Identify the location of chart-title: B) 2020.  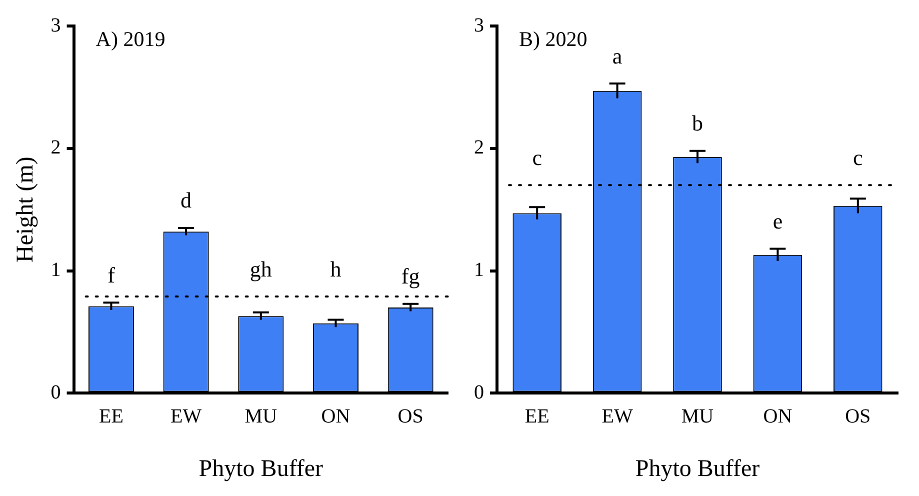
(553, 39).